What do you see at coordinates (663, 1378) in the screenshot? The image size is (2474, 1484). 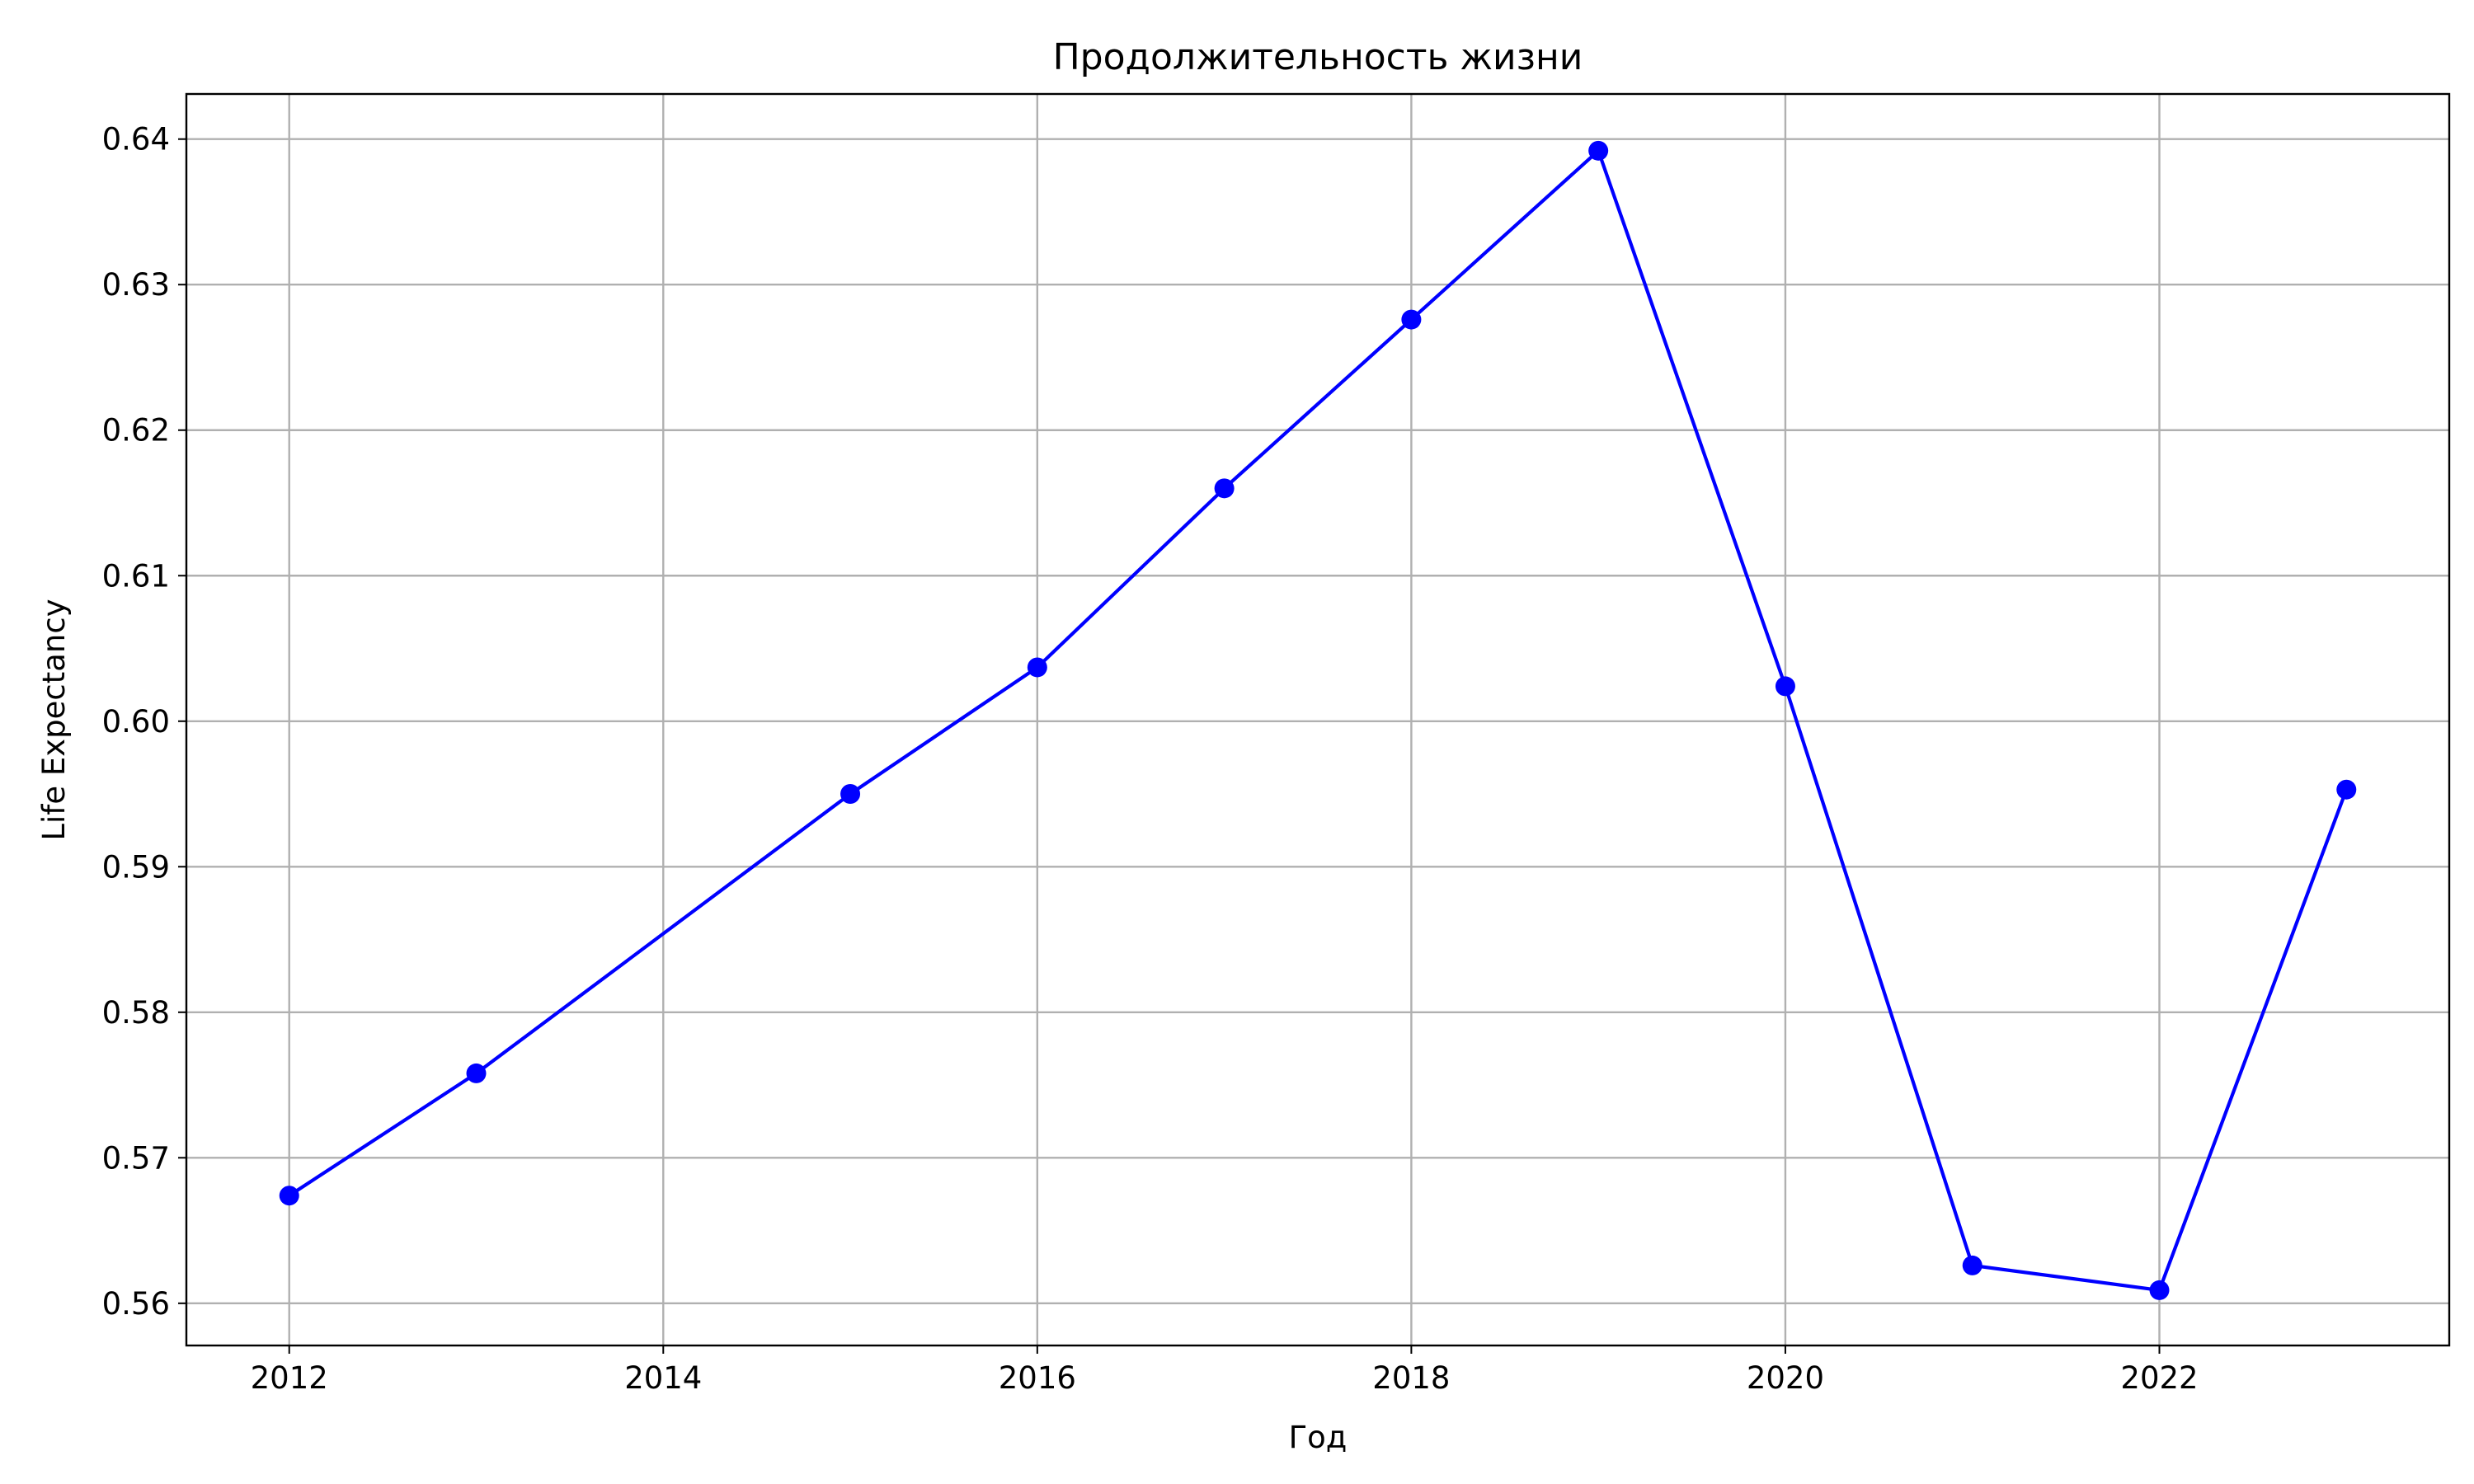 I see `x-tick-label: 2014` at bounding box center [663, 1378].